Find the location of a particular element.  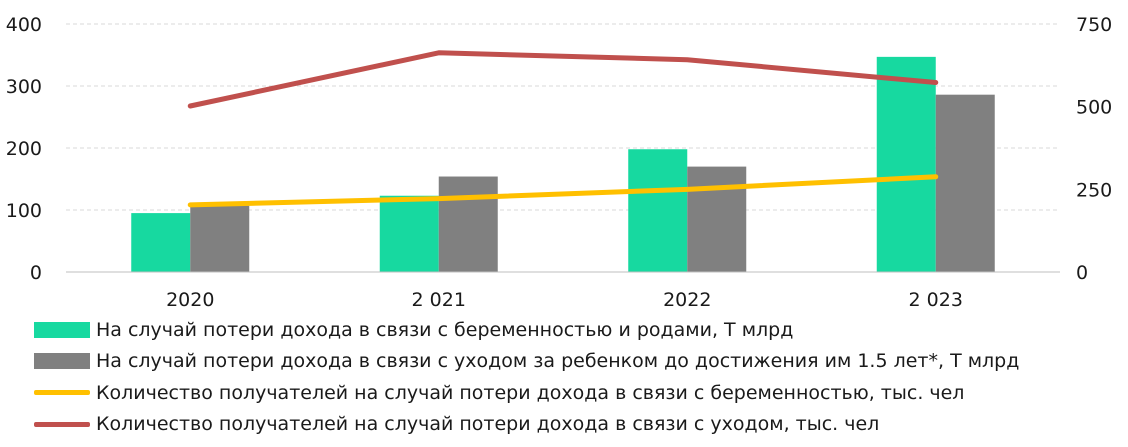

y-right-tick-label: 0 is located at coordinates (1082, 273).